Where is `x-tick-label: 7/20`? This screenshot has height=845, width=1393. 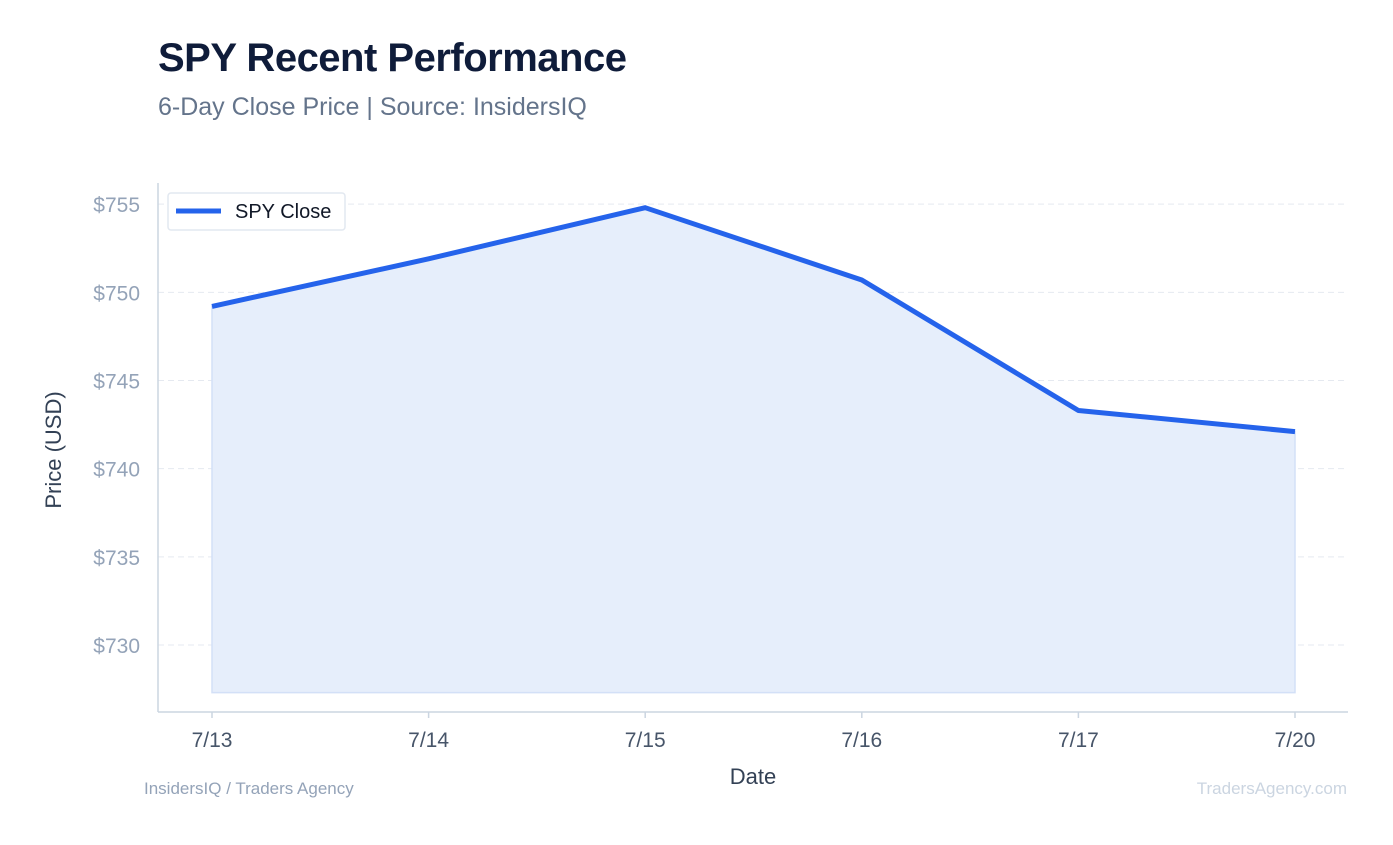 x-tick-label: 7/20 is located at coordinates (1295, 740).